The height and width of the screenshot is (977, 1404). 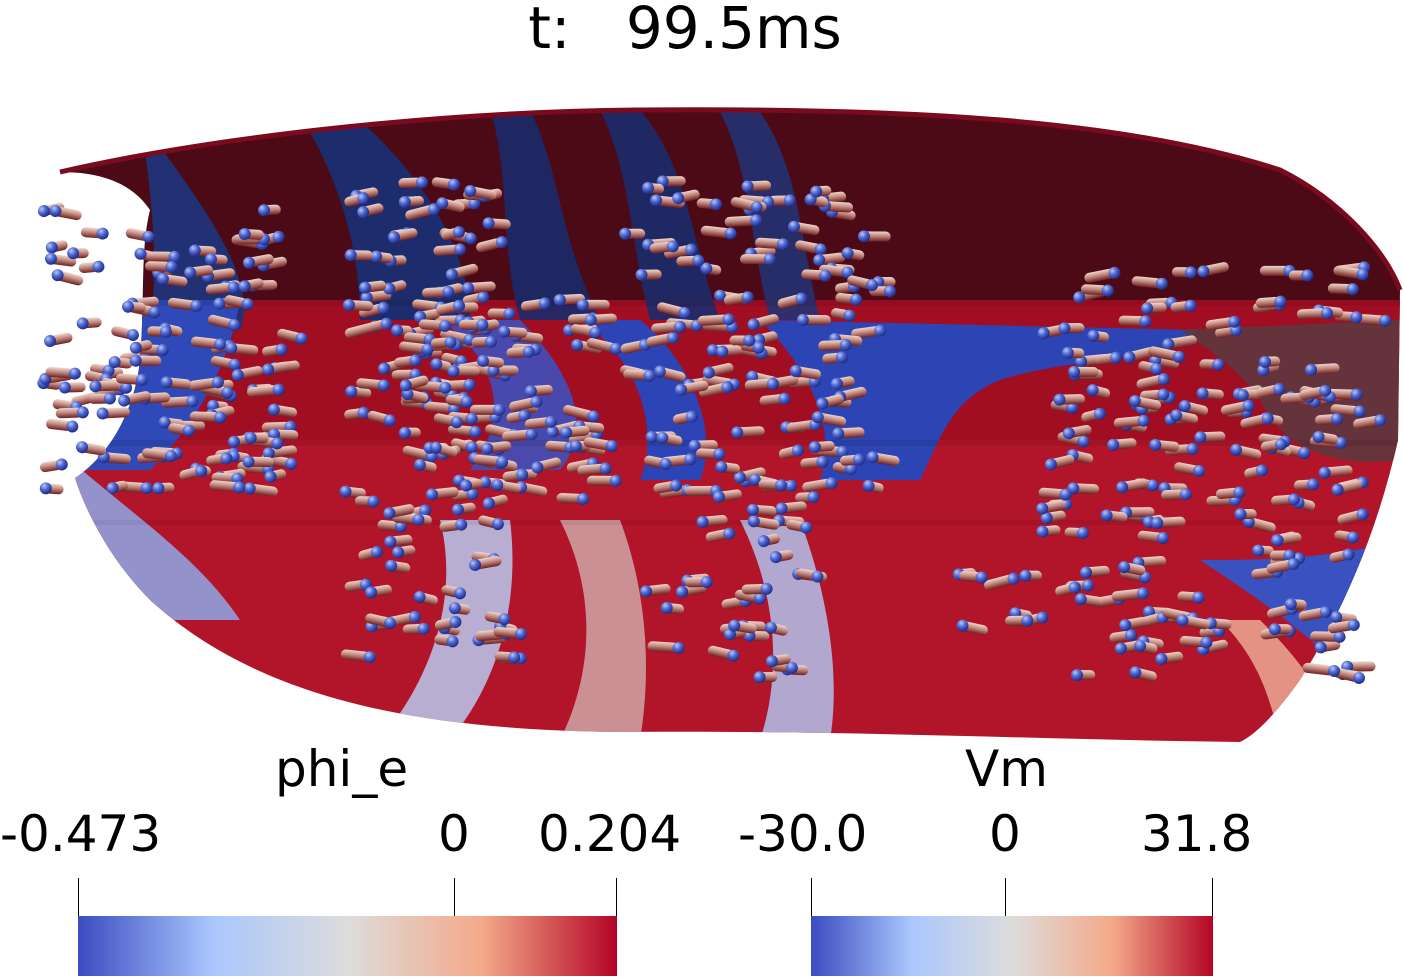 What do you see at coordinates (803, 834) in the screenshot?
I see `colorbar-vm-min-label: -30.0` at bounding box center [803, 834].